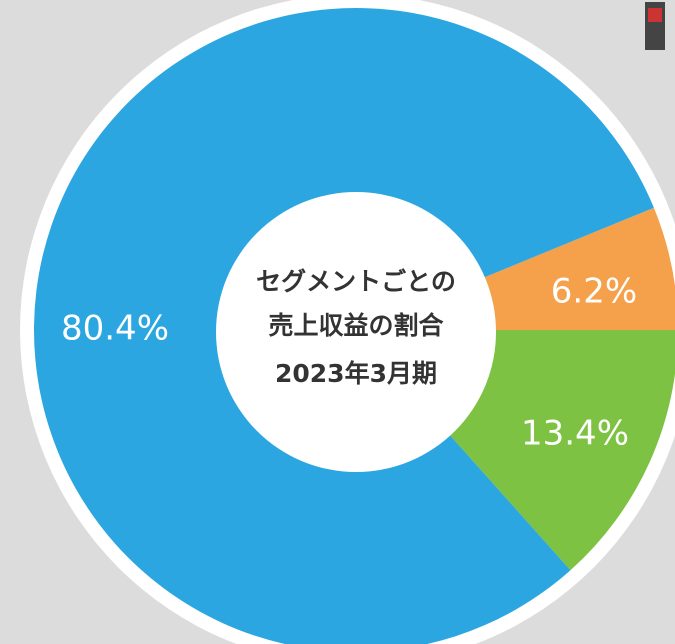  I want to click on center-title: セグメントごとの, so click(356, 281).